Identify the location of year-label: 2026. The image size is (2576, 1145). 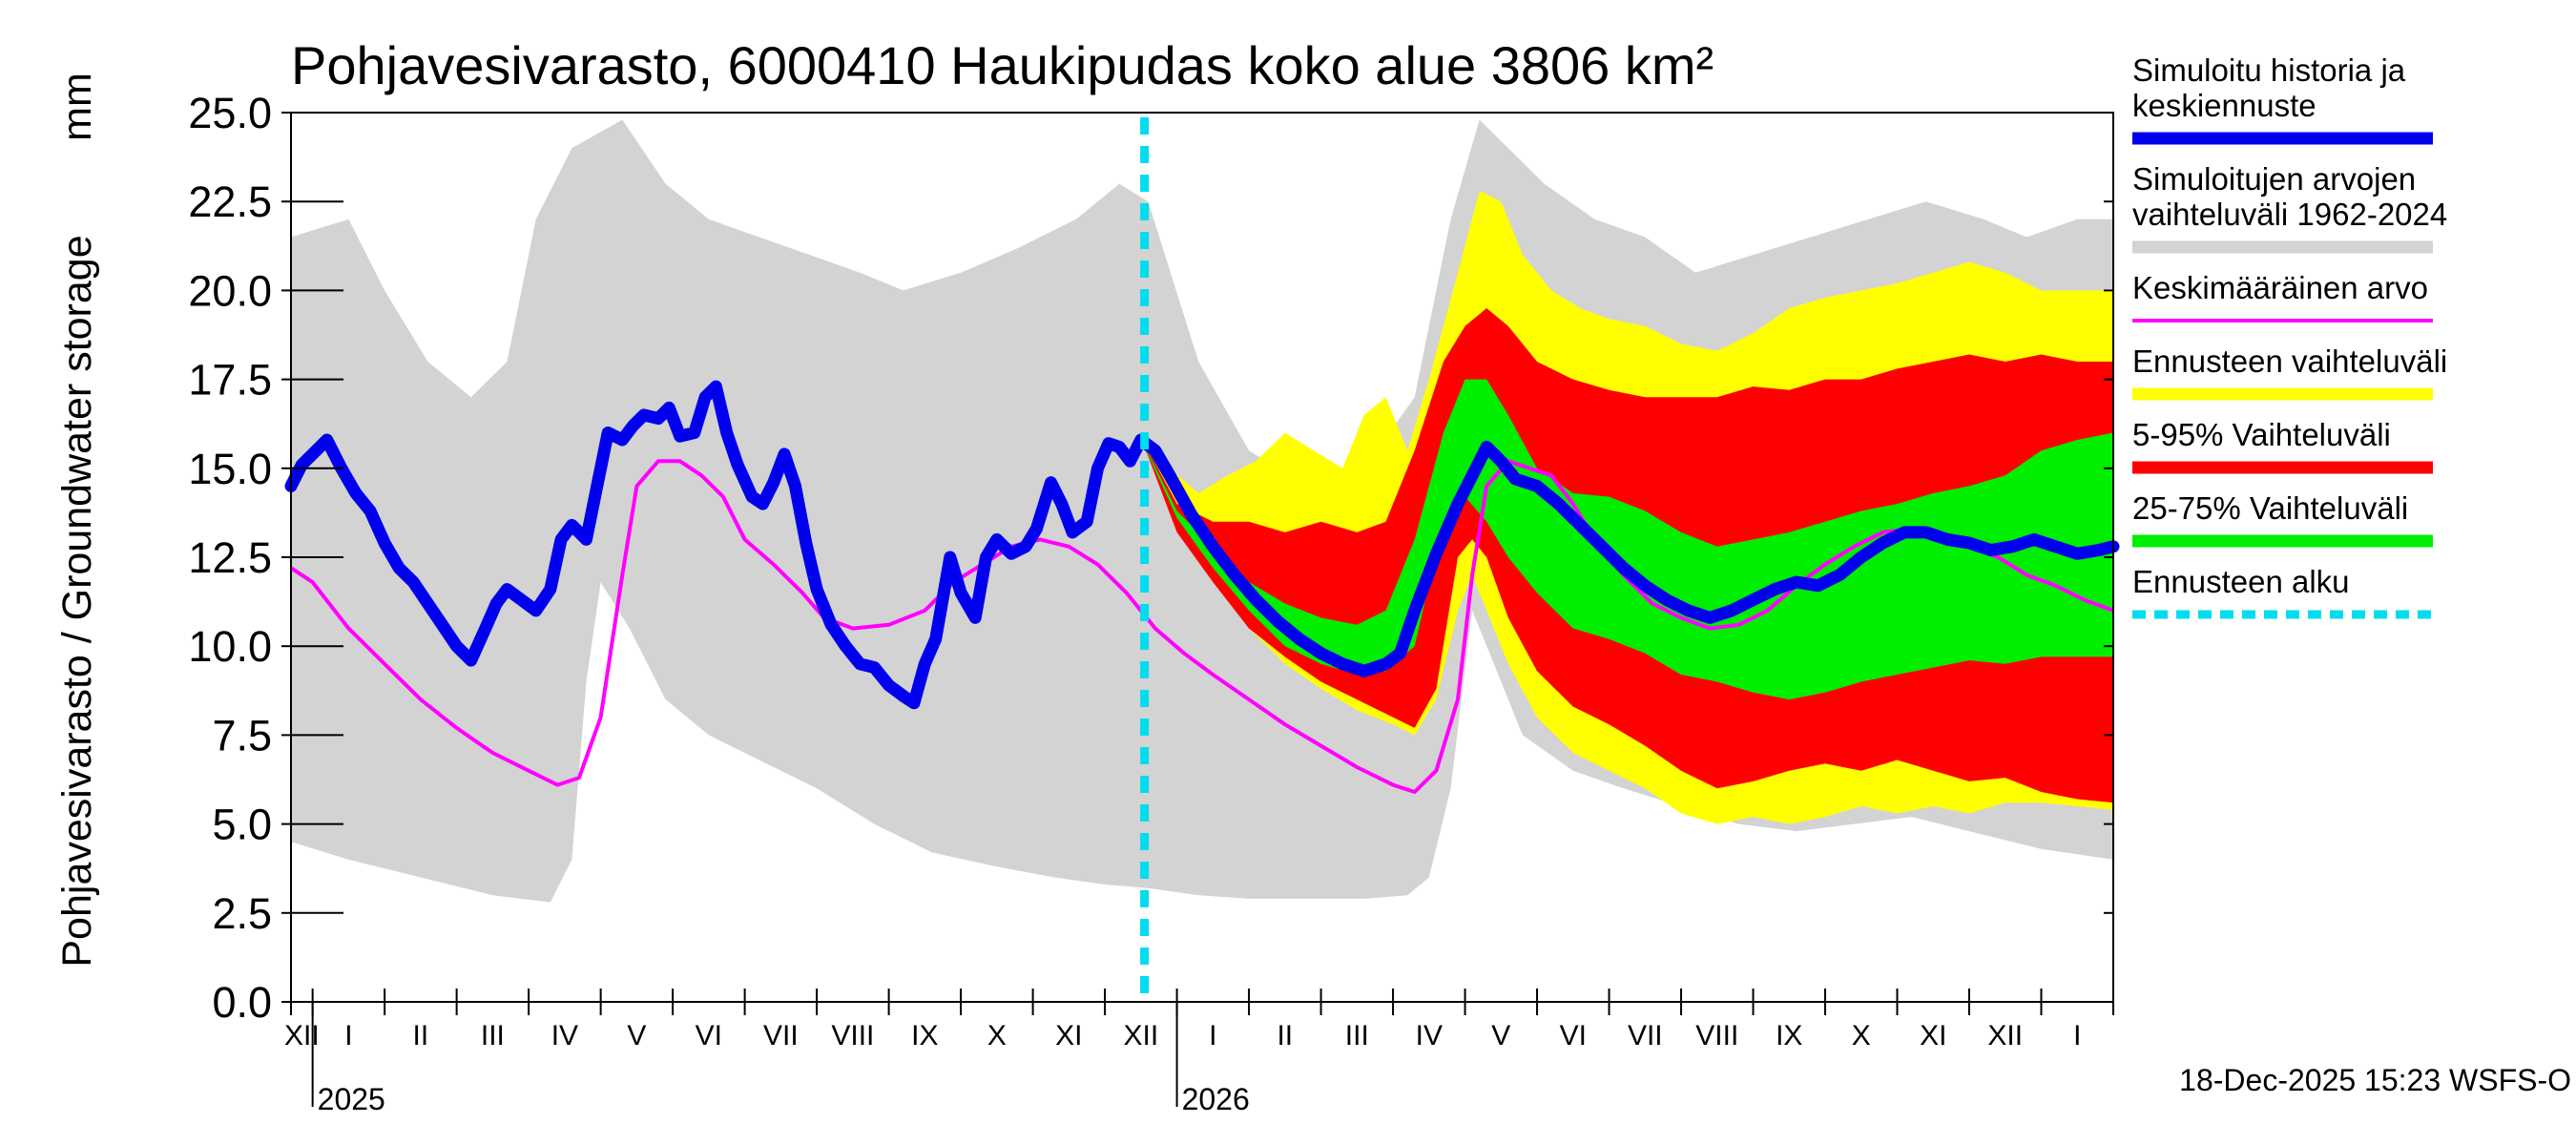
(1216, 1099).